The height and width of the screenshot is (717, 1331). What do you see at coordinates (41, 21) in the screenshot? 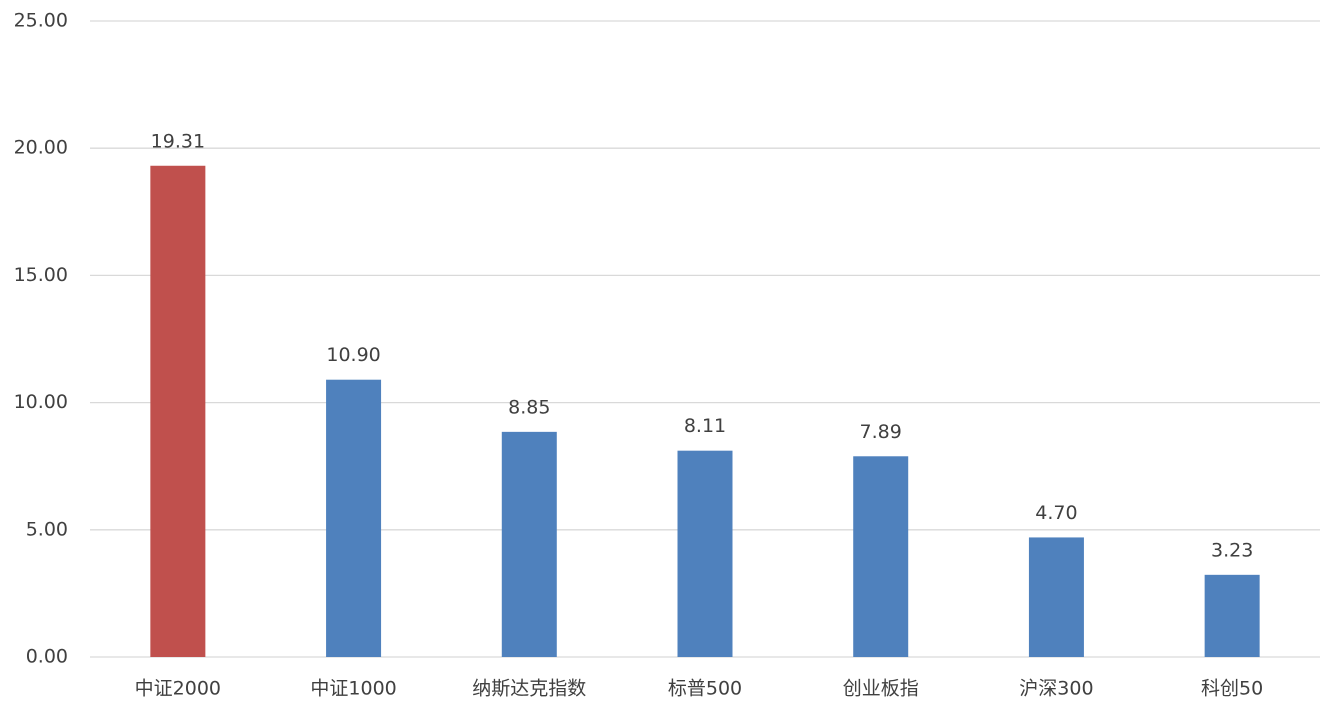
I see `y-tick-label: 25.00` at bounding box center [41, 21].